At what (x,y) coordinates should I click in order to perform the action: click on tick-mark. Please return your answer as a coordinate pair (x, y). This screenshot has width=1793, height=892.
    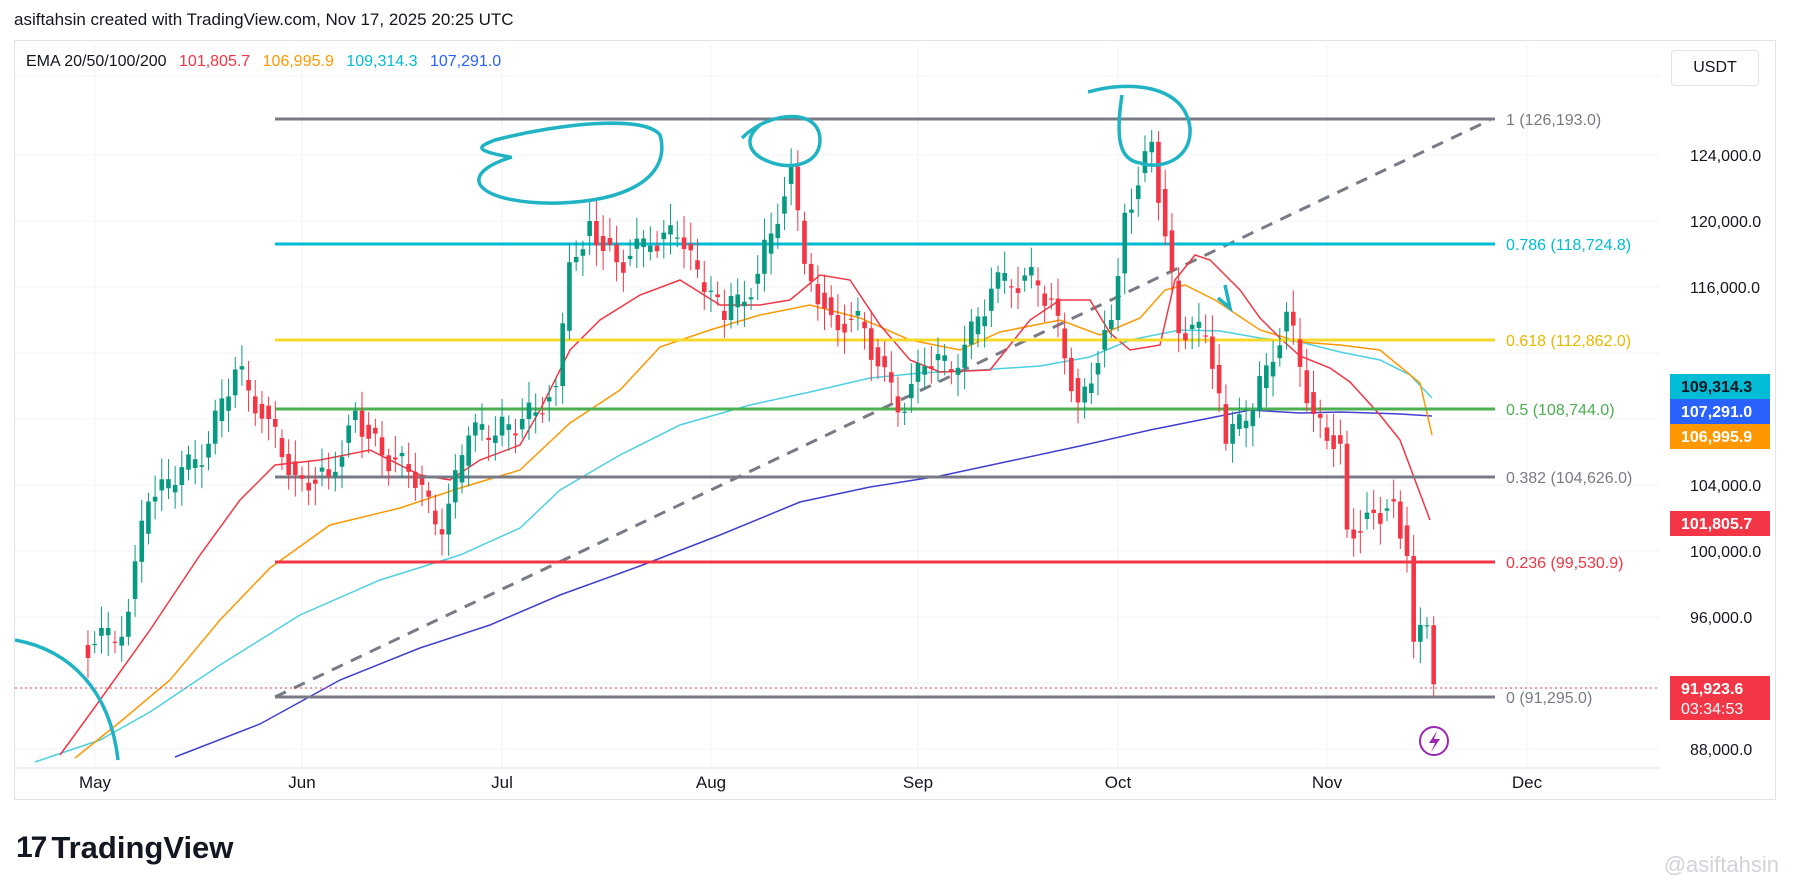
    Looking at the image, I should click on (1224, 298).